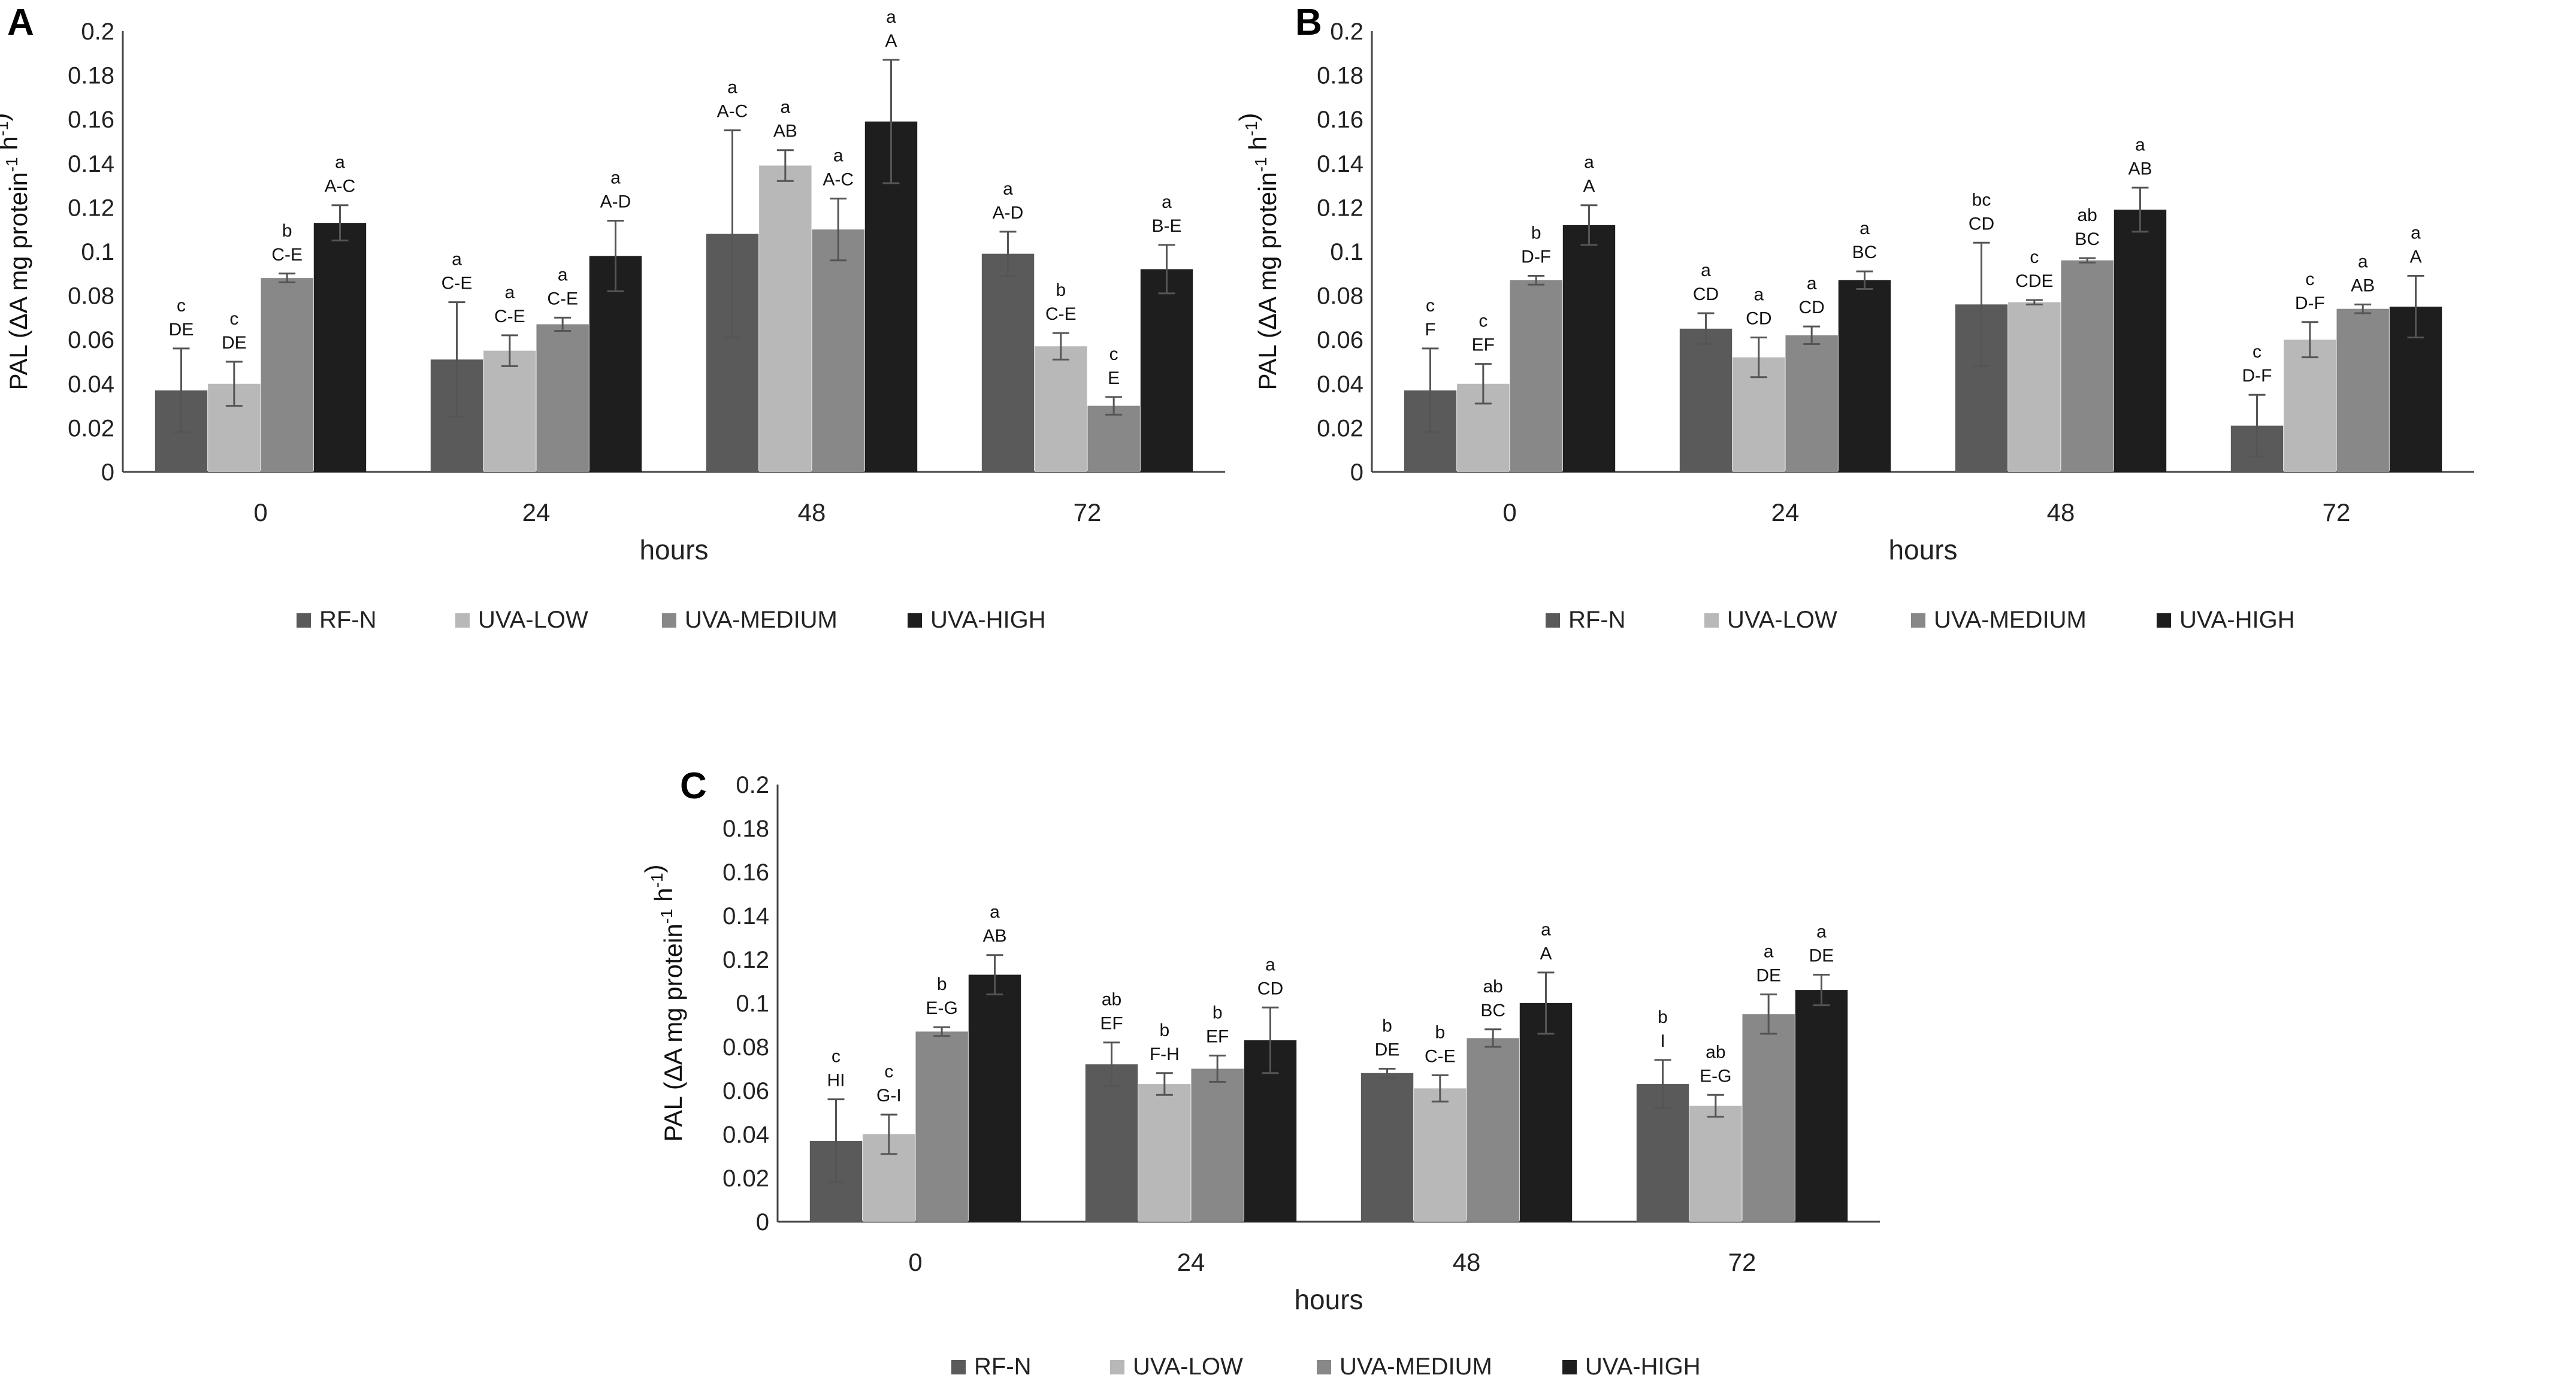 This screenshot has height=1393, width=2576. I want to click on group-label: CDE, so click(2034, 281).